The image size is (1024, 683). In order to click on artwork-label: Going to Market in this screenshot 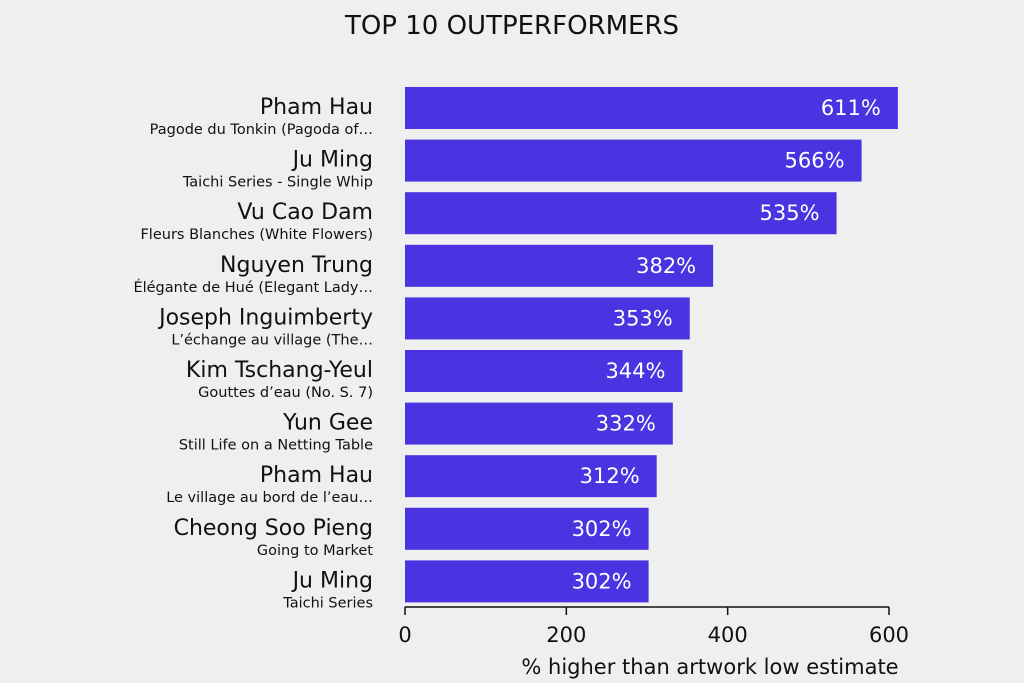, I will do `click(315, 551)`.